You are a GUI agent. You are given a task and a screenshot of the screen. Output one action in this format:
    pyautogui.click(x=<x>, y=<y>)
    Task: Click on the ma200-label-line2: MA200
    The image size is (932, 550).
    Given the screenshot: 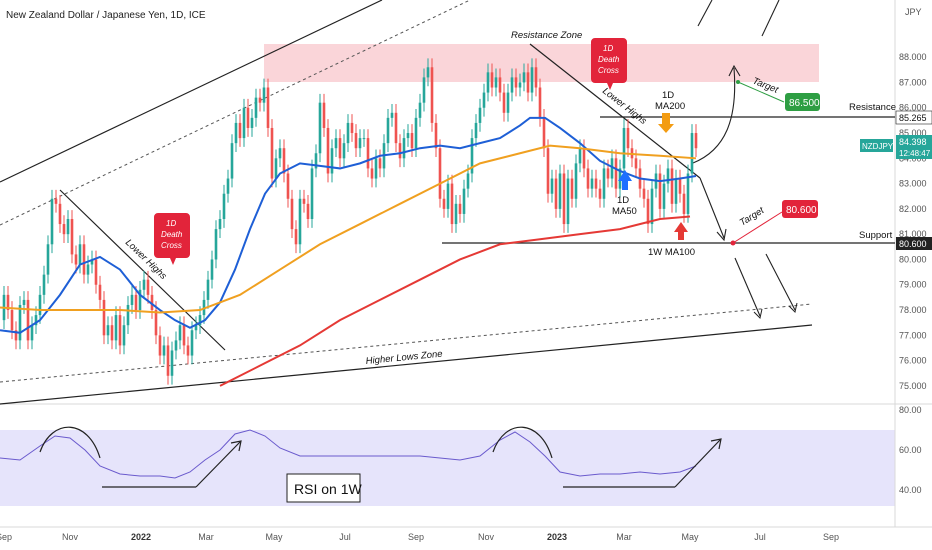 What is the action you would take?
    pyautogui.click(x=670, y=106)
    